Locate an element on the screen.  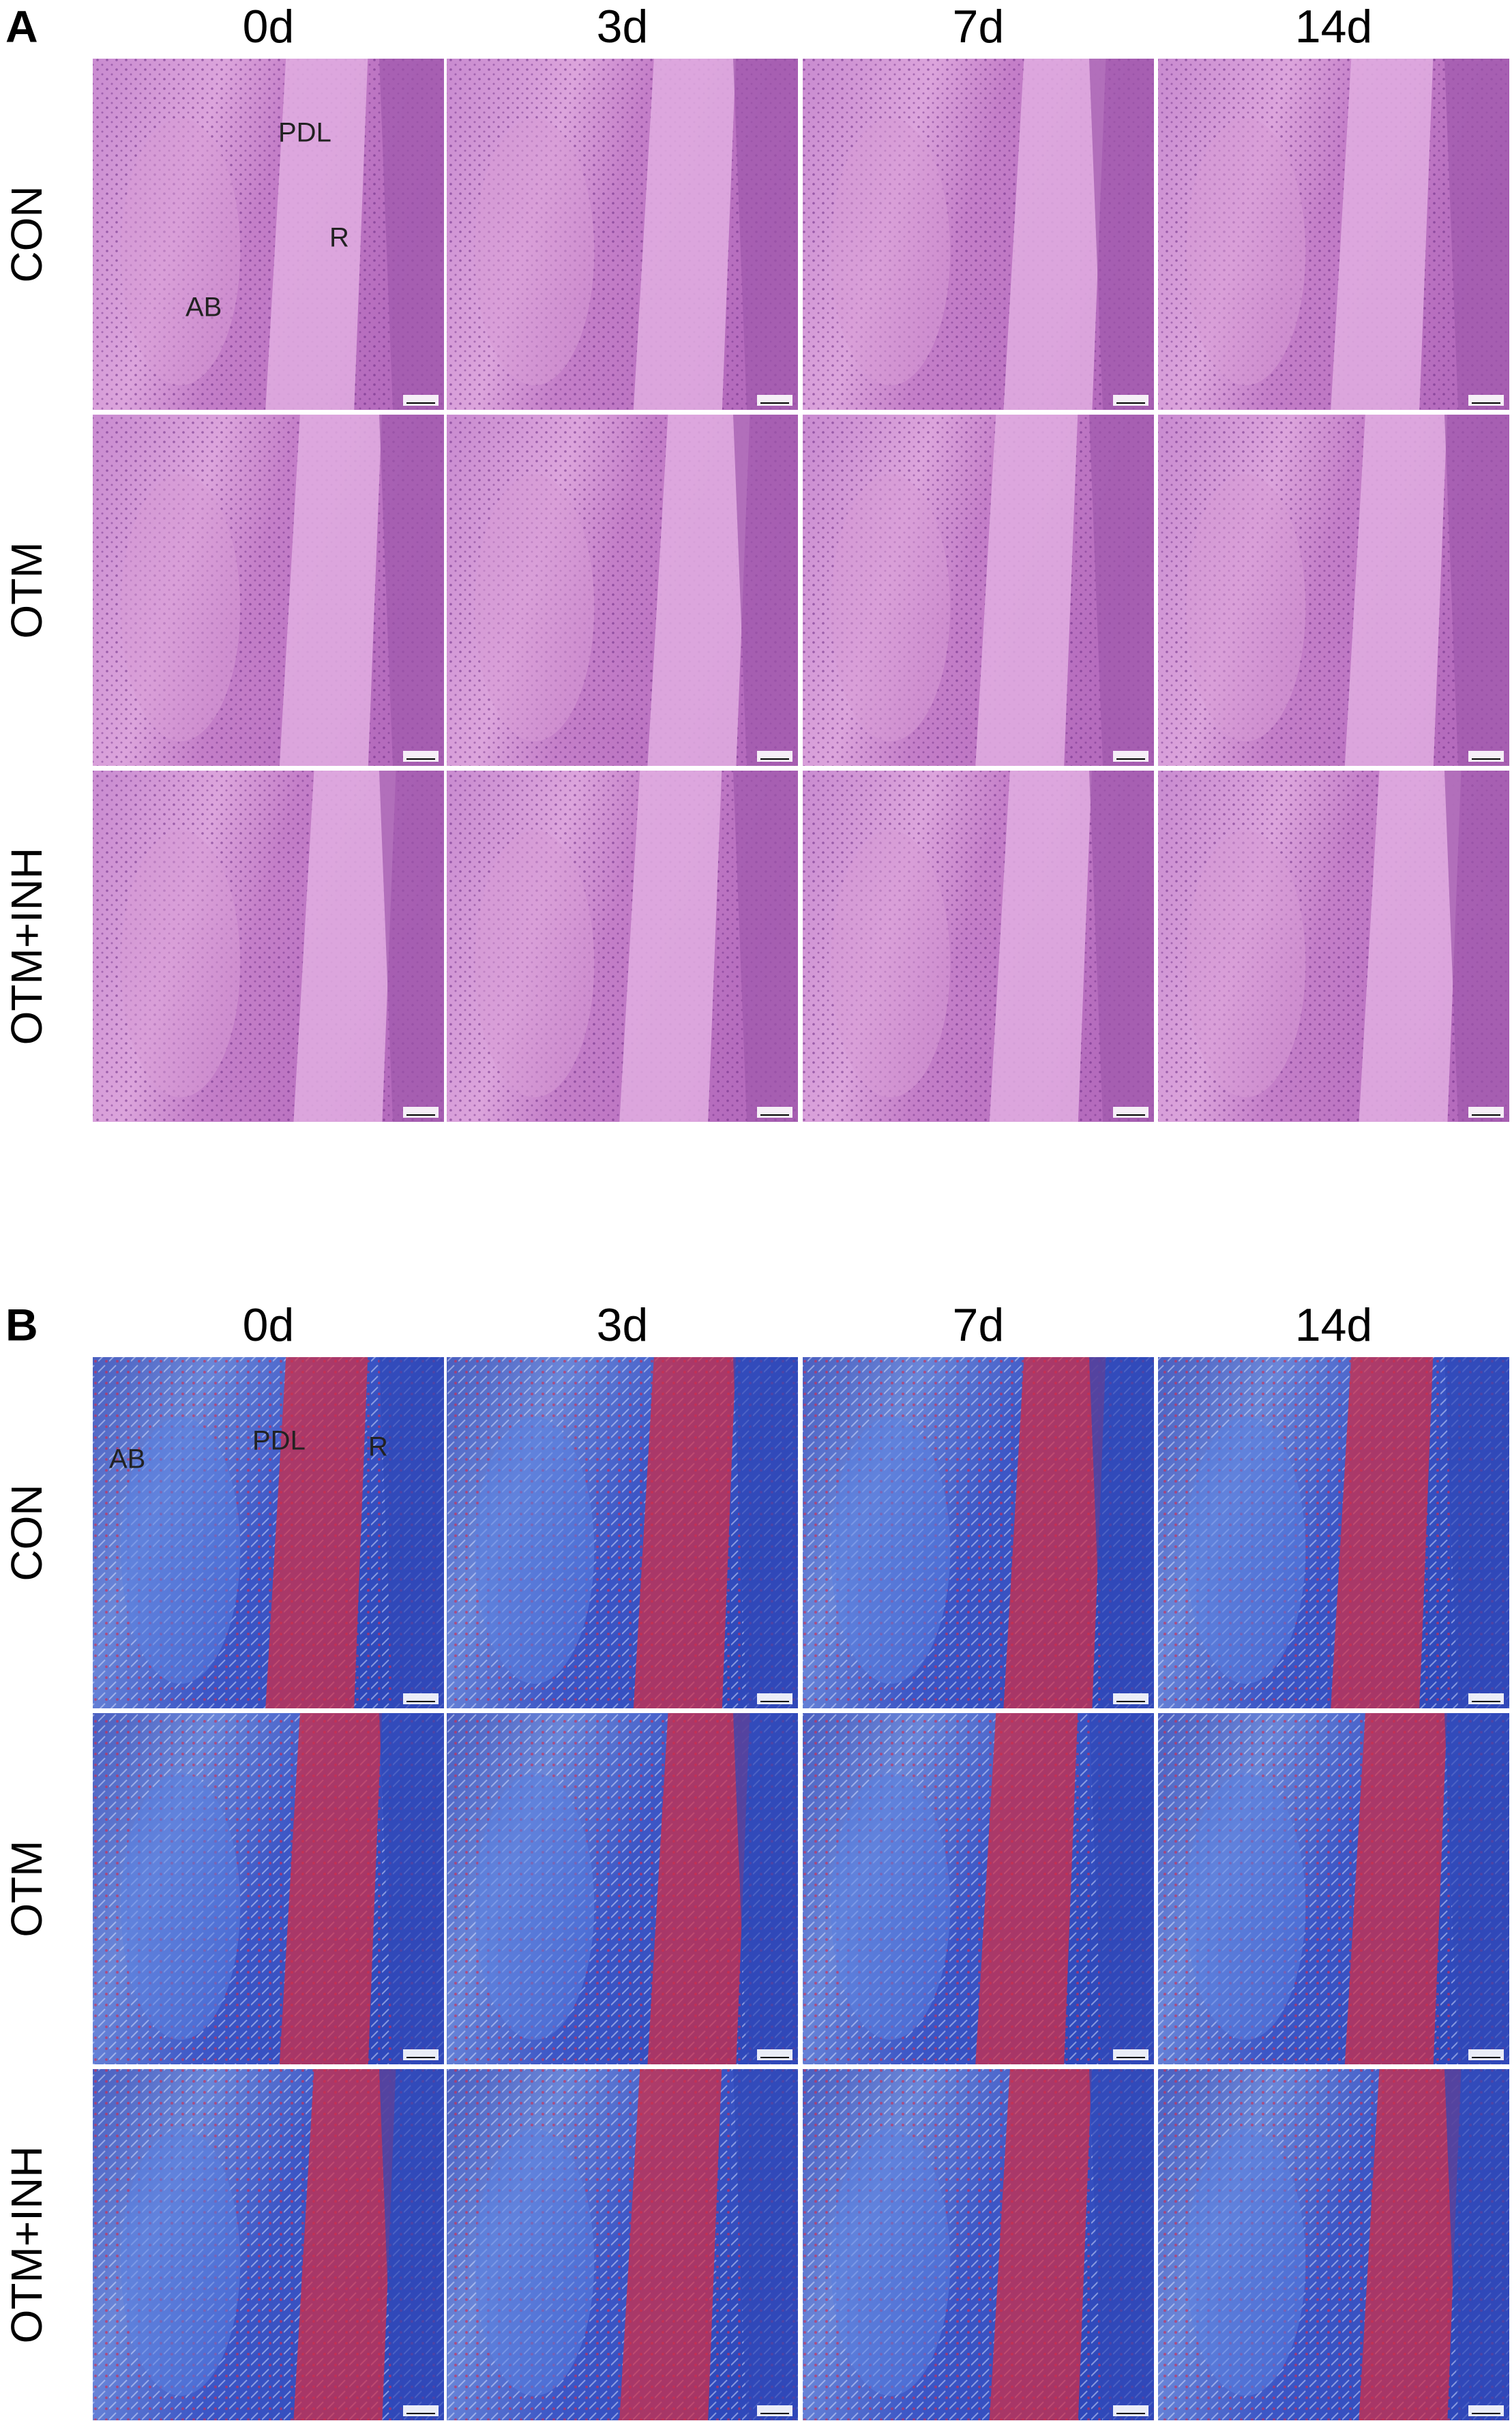
column-header: 3d is located at coordinates (623, 27).